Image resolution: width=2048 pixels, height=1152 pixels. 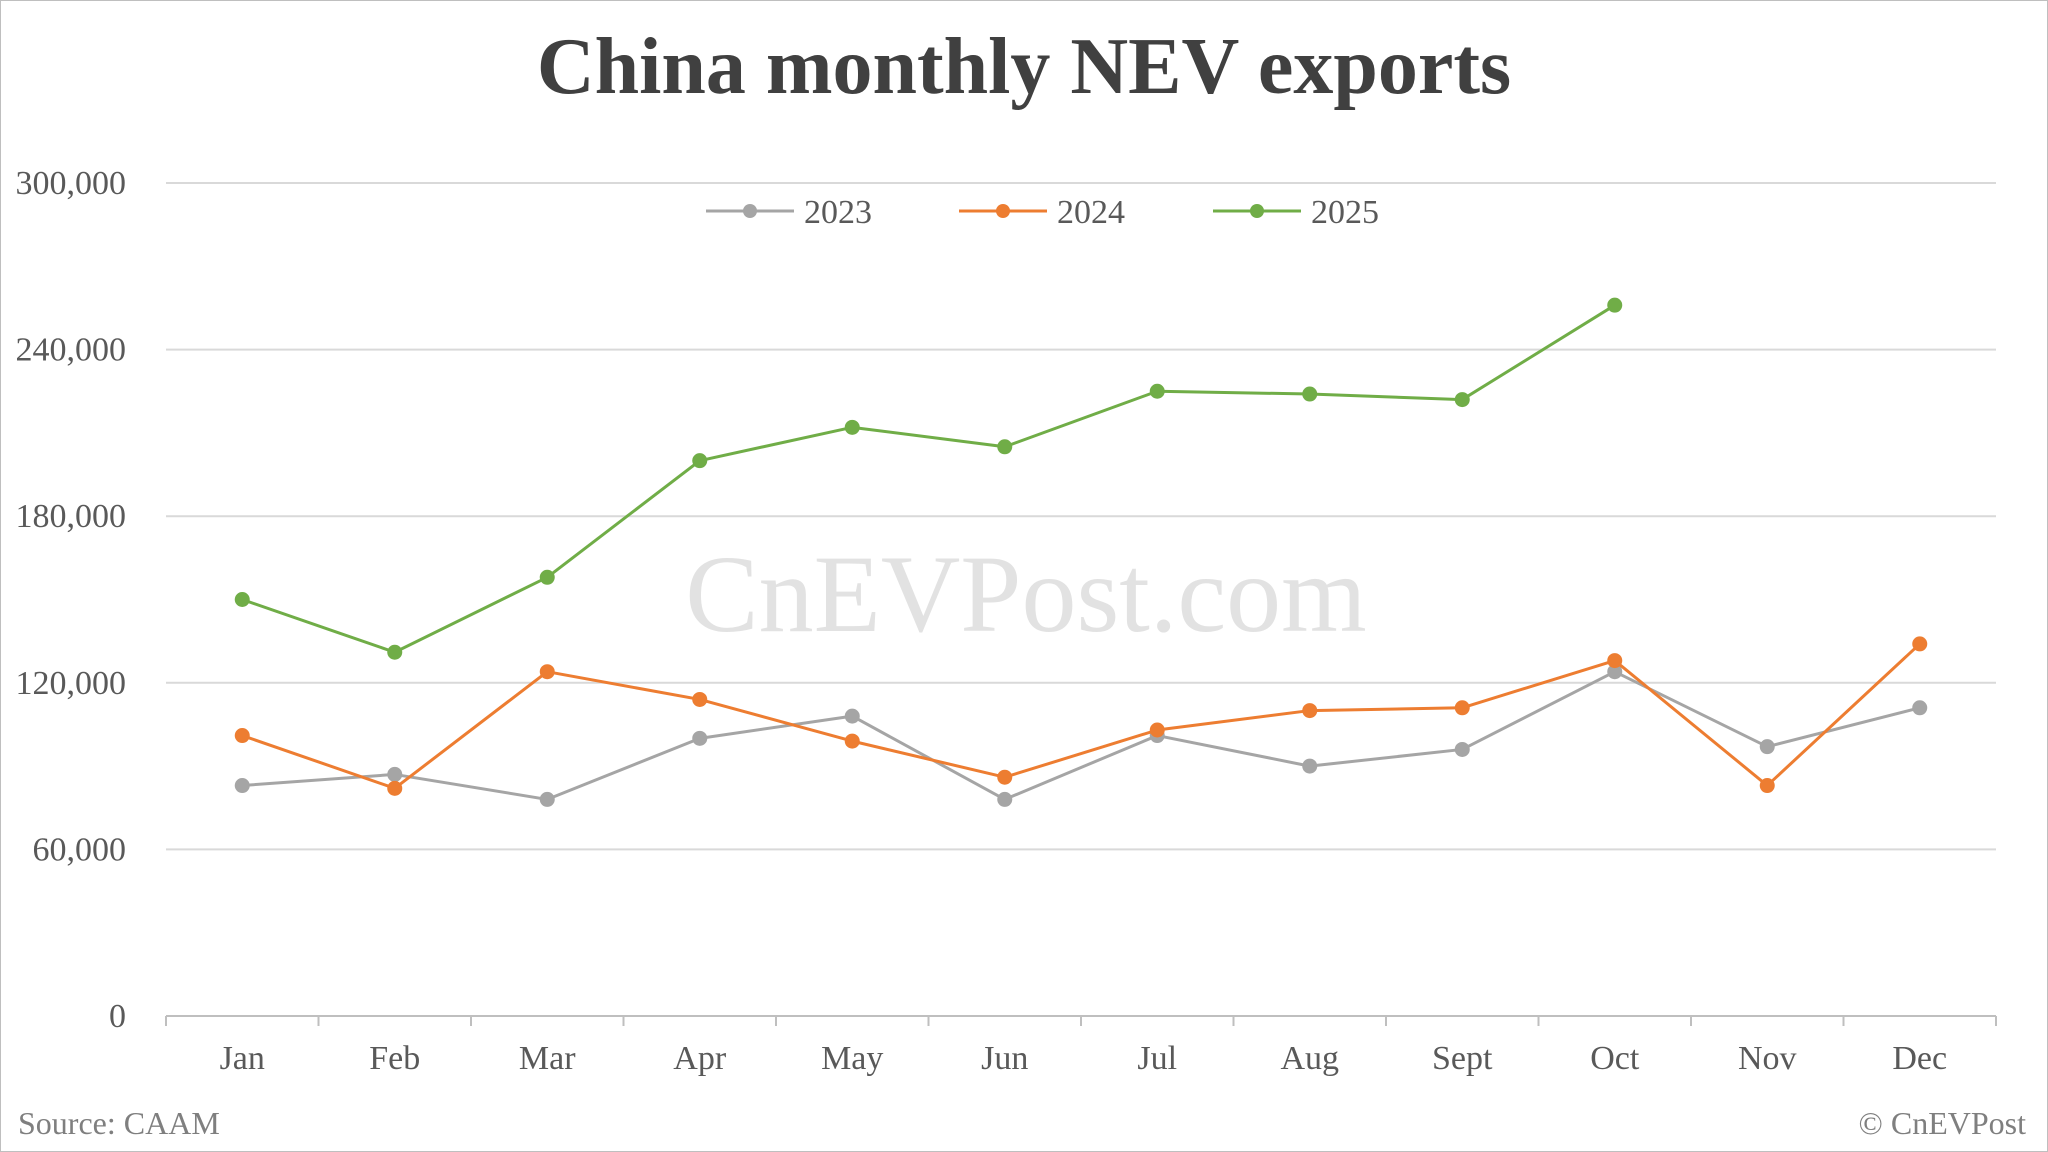 I want to click on data-point-2023-Oct, so click(x=1615, y=672).